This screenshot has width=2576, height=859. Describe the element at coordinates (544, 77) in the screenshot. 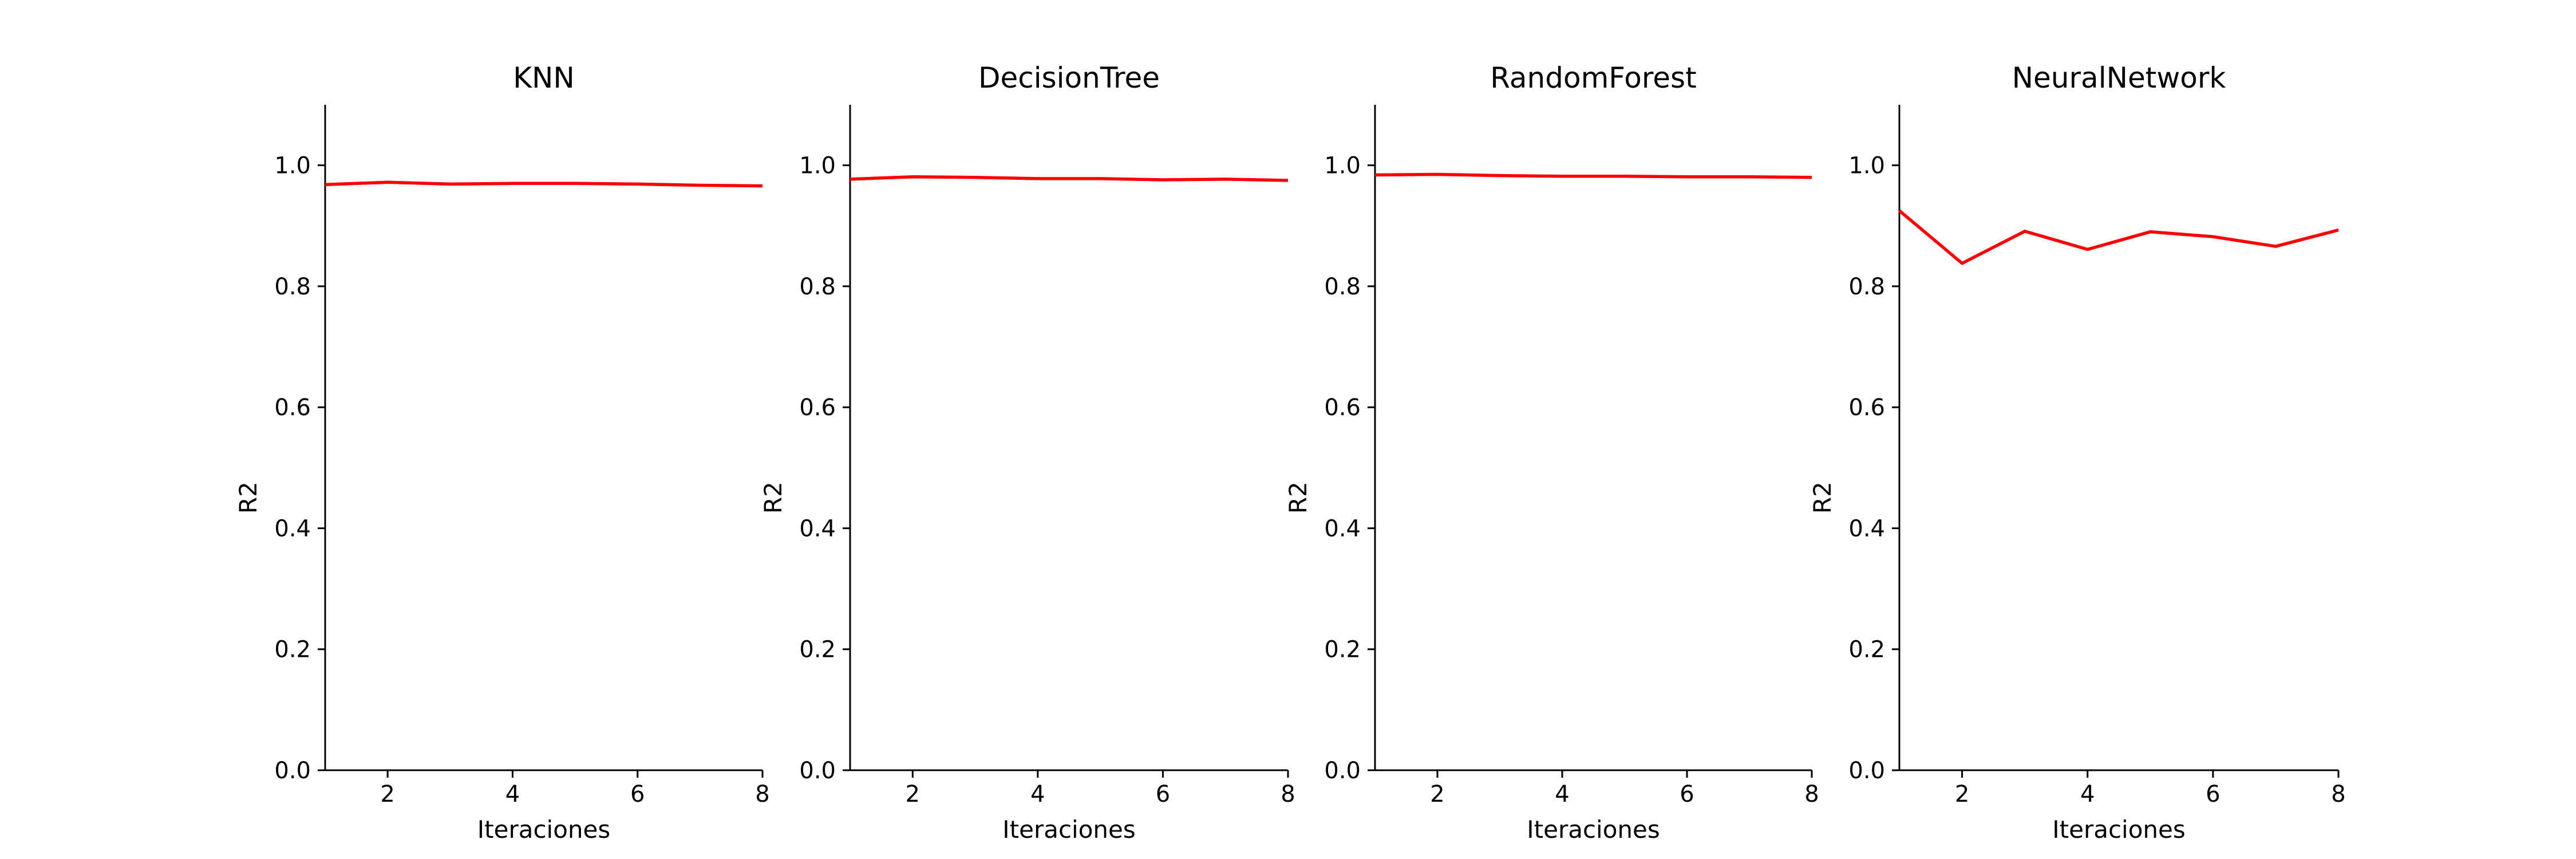

I see `chart-title: KNN` at that location.